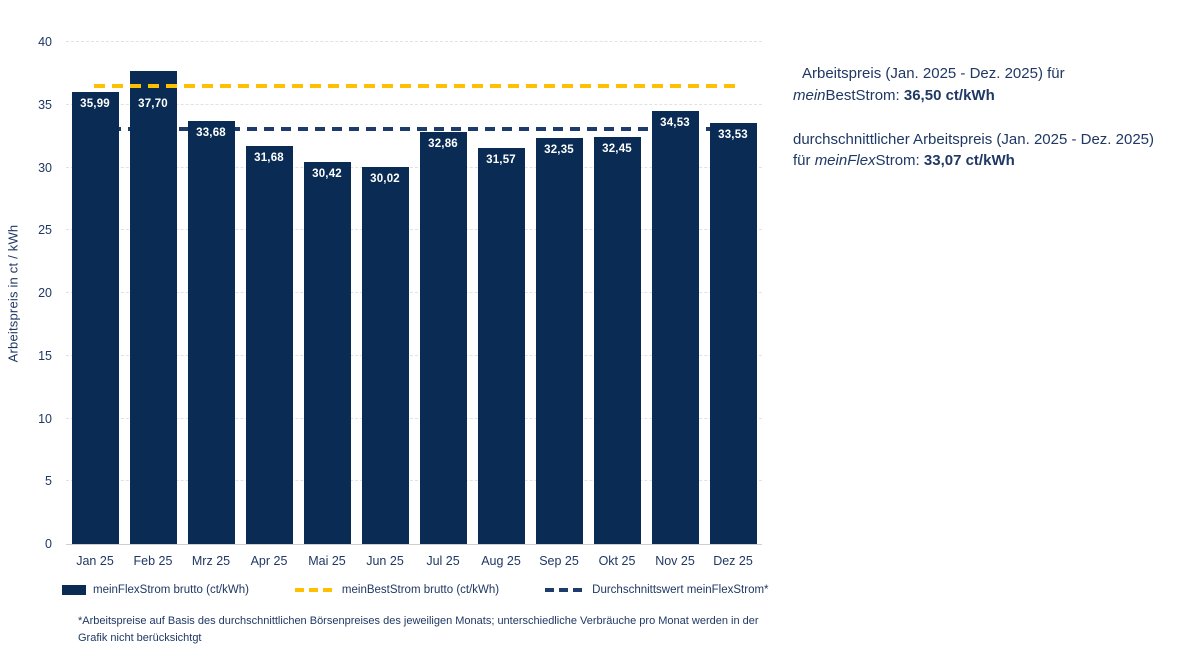  What do you see at coordinates (45, 418) in the screenshot?
I see `y-tick-label: 10` at bounding box center [45, 418].